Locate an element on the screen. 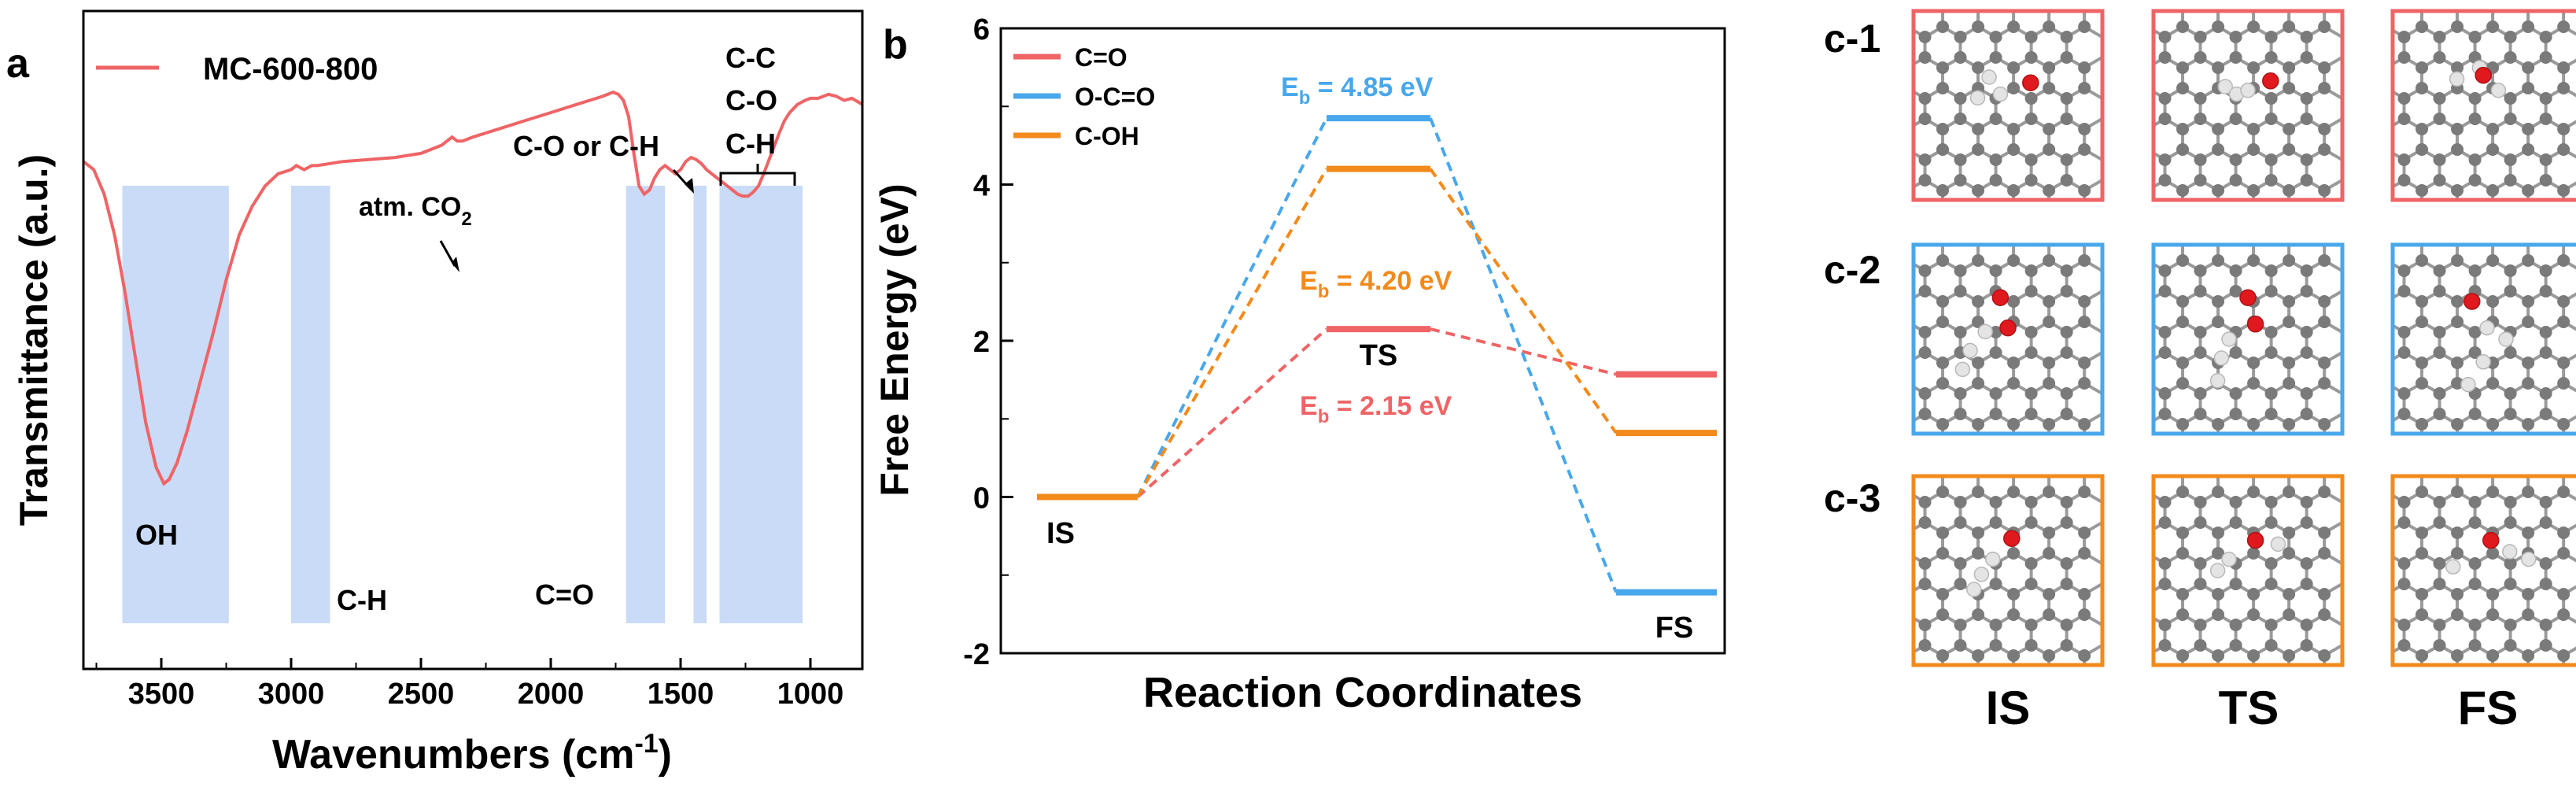 The image size is (2576, 787). state-label-is: IS is located at coordinates (1060, 533).